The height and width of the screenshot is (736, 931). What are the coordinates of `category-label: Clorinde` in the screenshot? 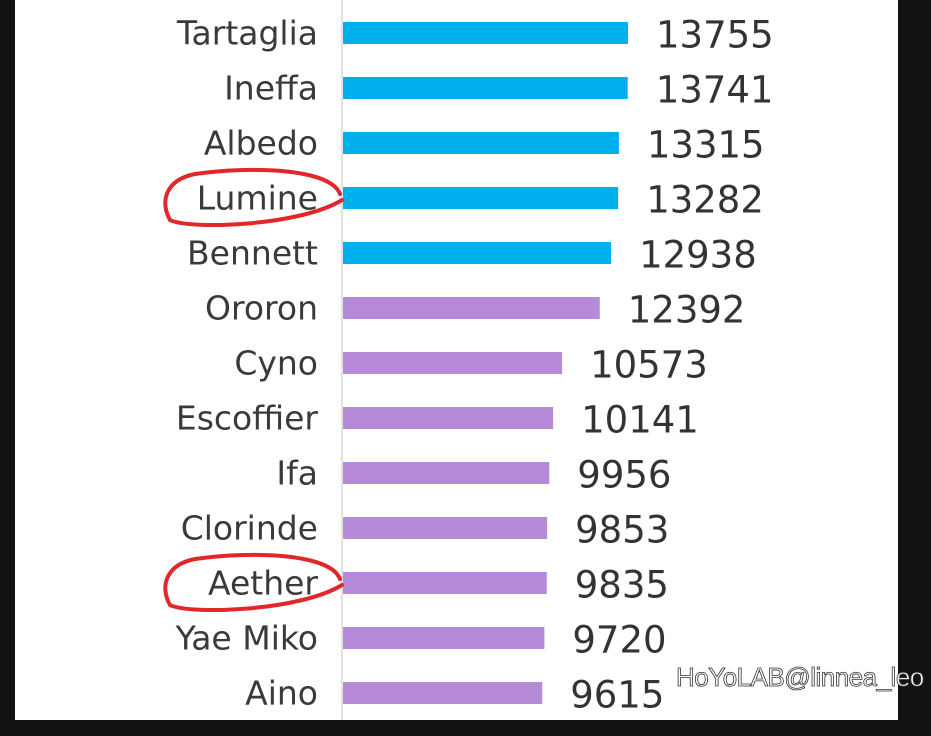 It's located at (249, 528).